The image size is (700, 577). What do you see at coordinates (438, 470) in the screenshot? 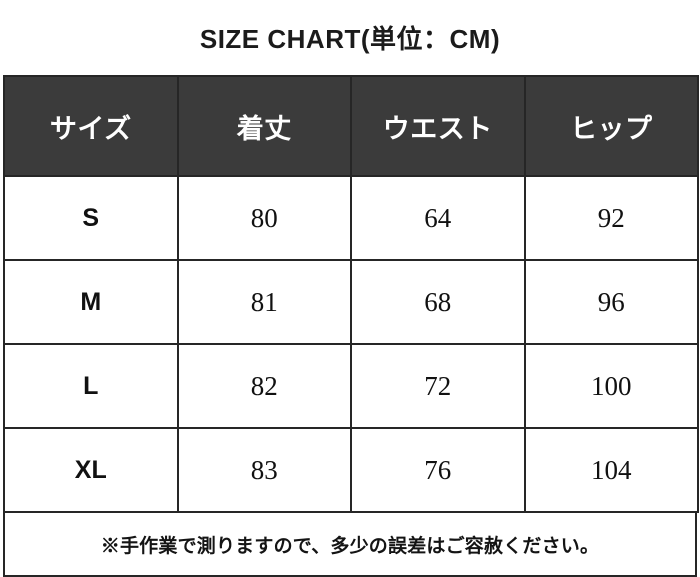
I see `cell-waist: 76` at bounding box center [438, 470].